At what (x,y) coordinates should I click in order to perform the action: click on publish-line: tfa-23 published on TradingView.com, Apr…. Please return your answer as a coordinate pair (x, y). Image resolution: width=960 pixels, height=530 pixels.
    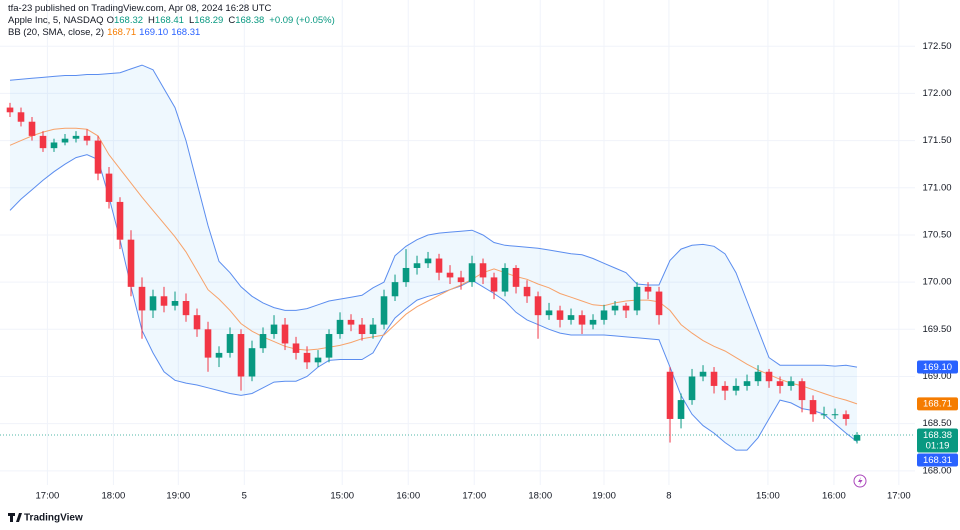
    Looking at the image, I should click on (140, 8).